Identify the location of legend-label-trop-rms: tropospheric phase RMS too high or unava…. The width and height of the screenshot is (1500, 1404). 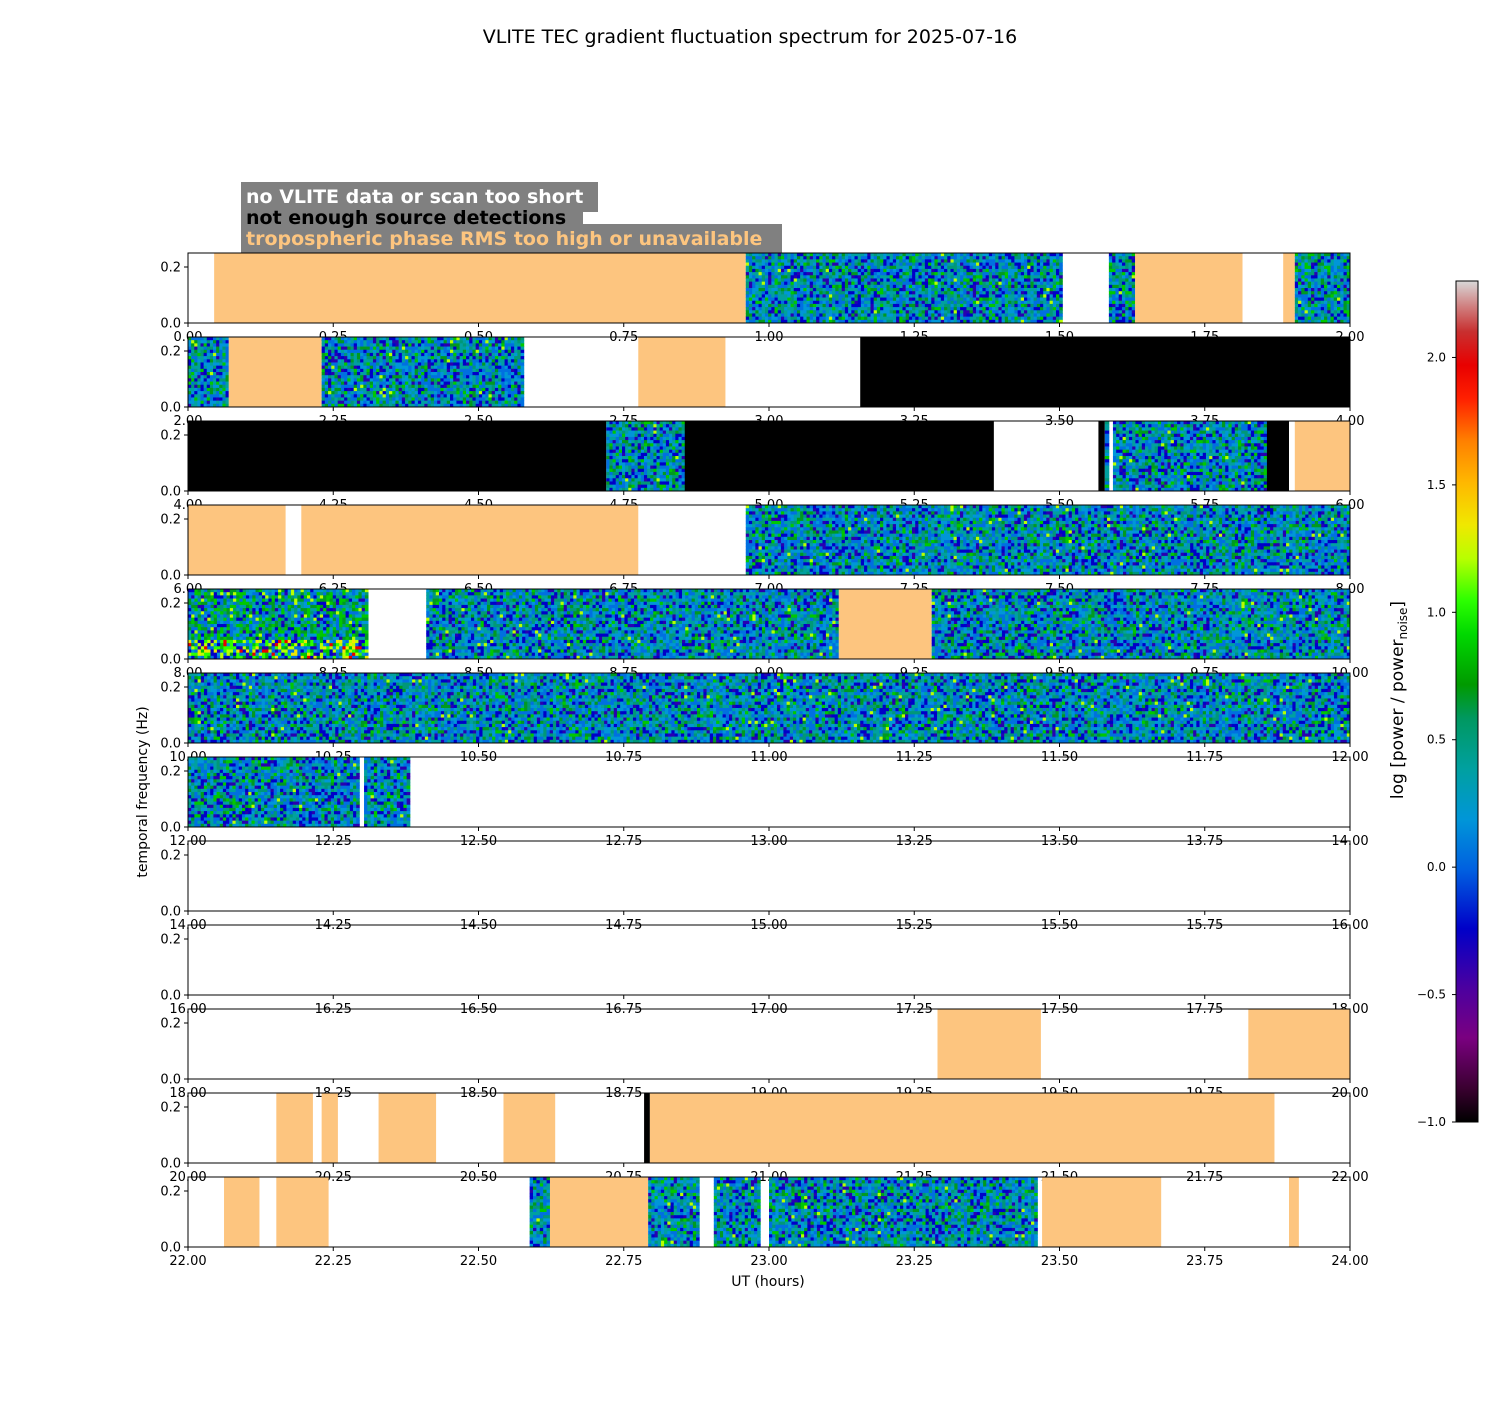
(504, 239).